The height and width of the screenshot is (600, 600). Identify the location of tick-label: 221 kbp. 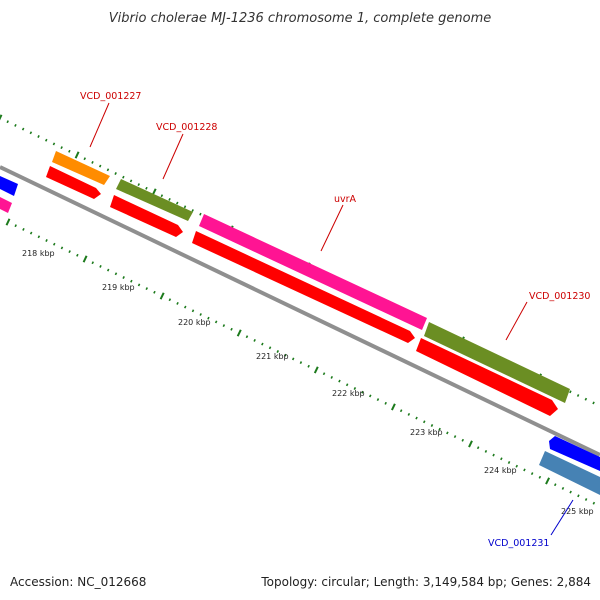
(272, 356).